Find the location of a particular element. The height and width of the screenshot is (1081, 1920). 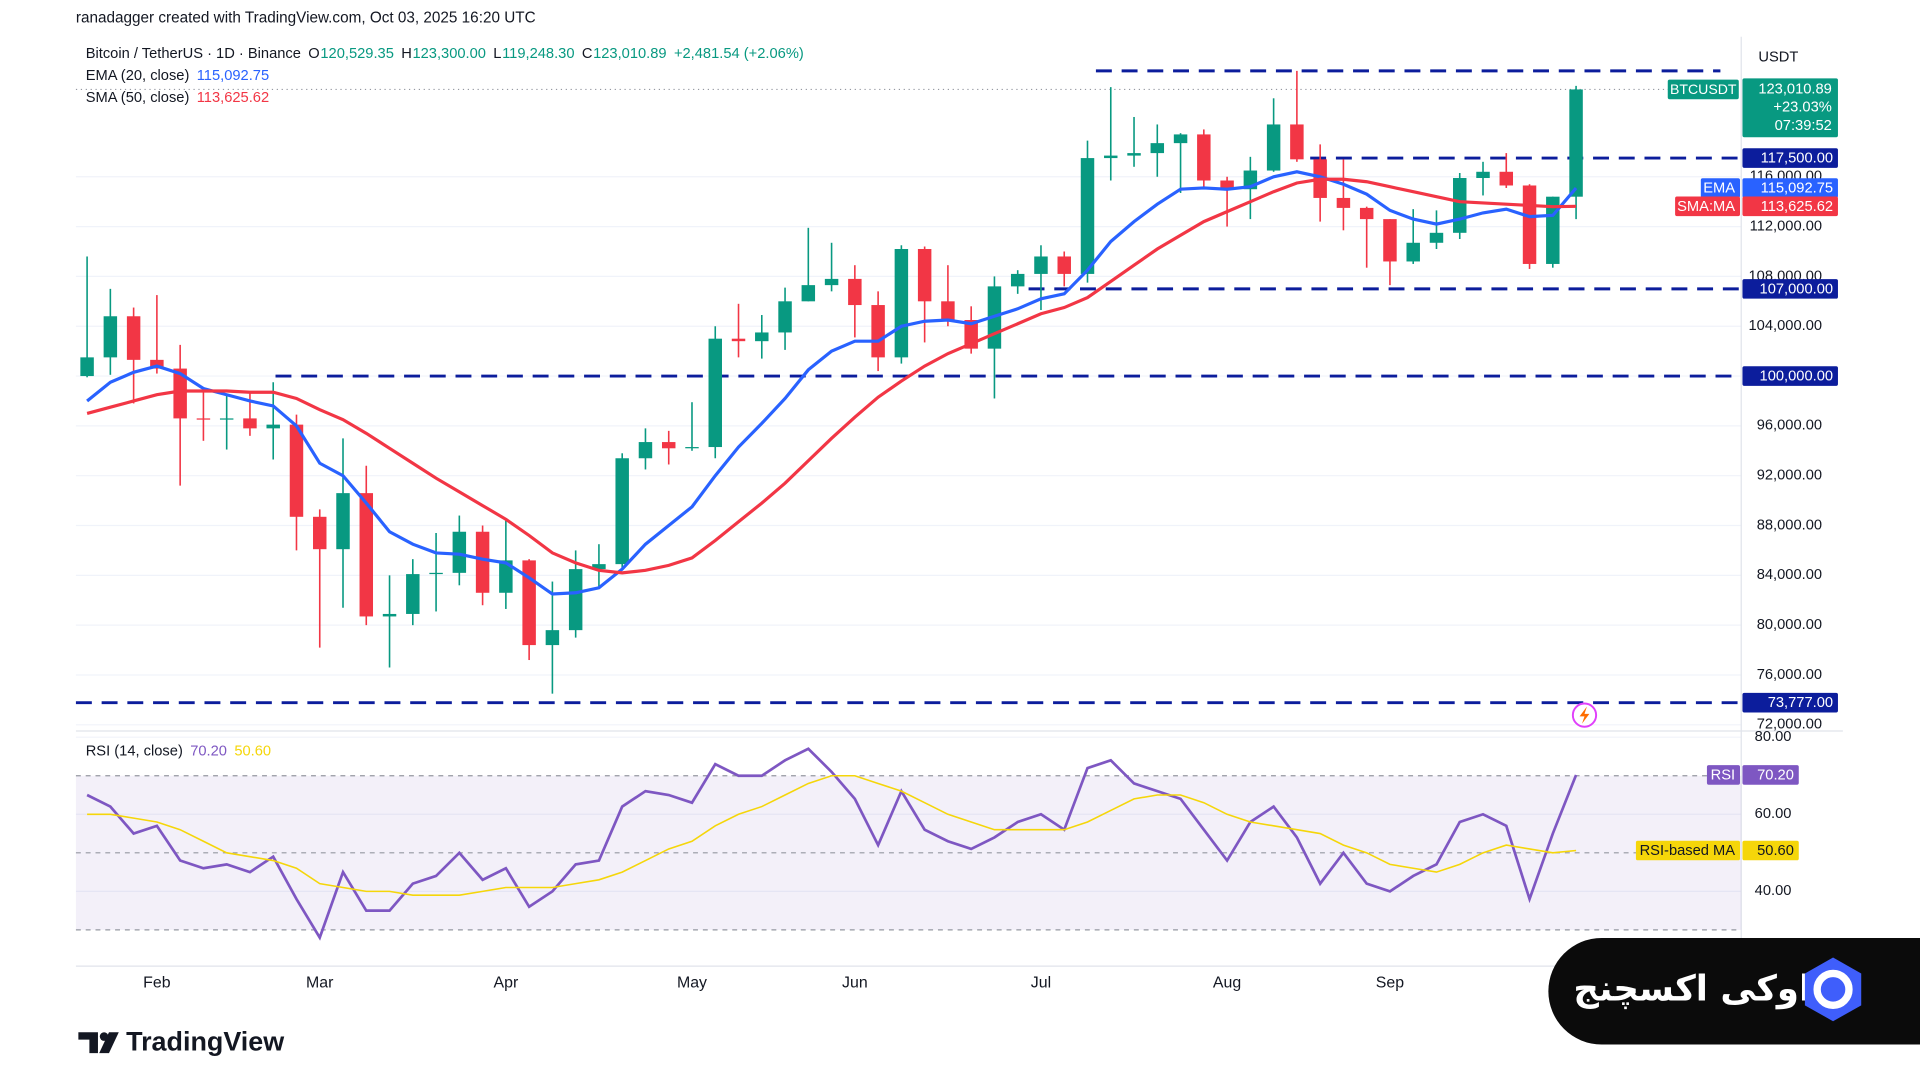

x-tick-label: Aug is located at coordinates (1227, 982).